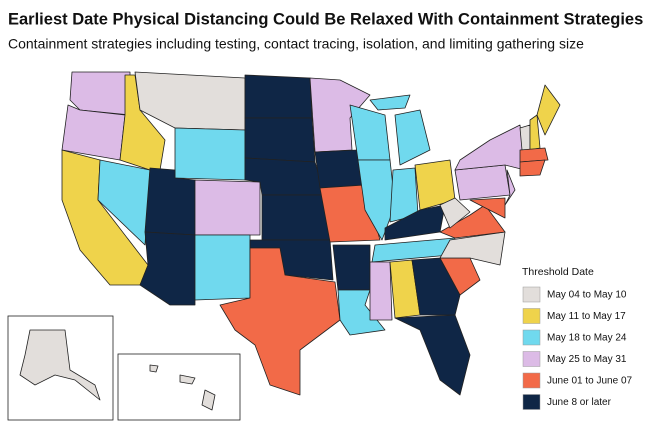 This screenshot has width=650, height=433. I want to click on alaska-box, so click(60, 368).